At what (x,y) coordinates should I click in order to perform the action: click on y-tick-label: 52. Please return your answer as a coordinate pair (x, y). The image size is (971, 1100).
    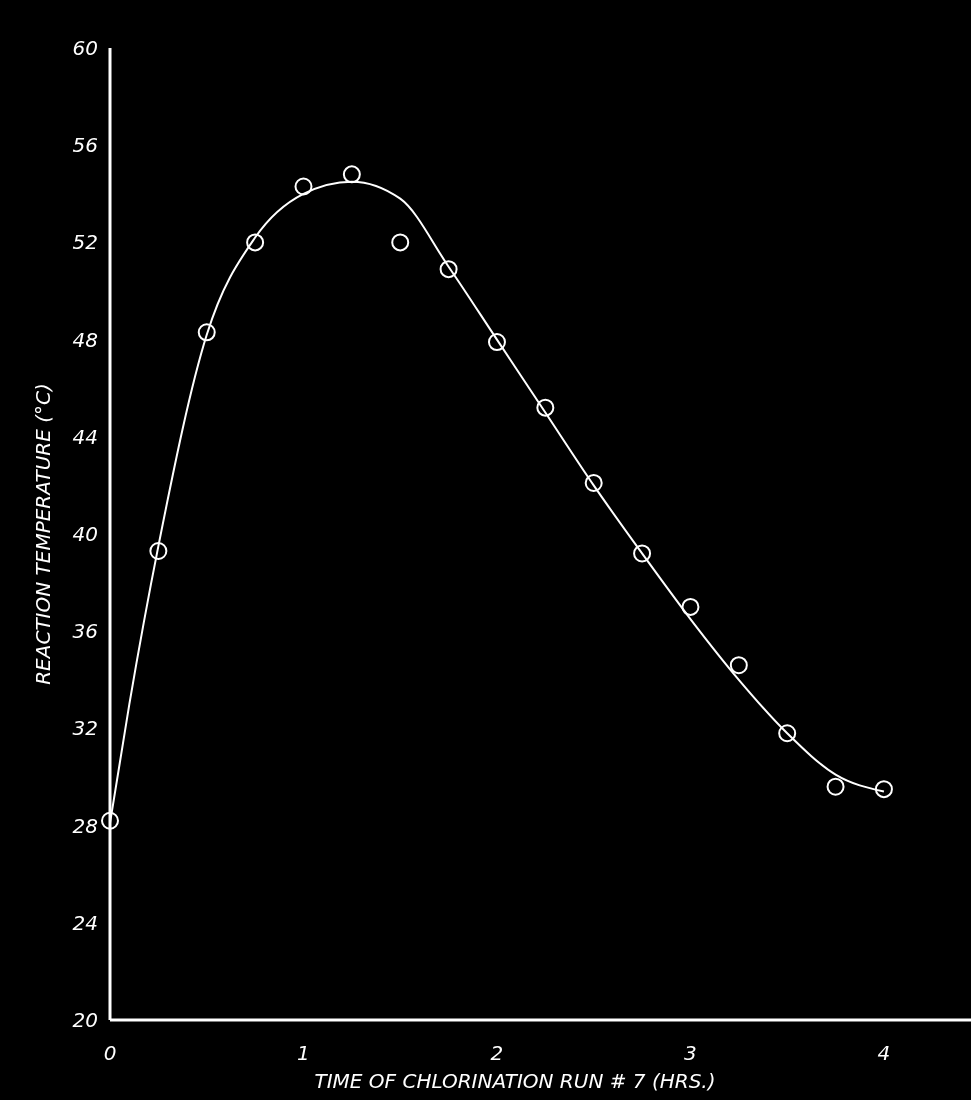
    Looking at the image, I should click on (85, 242).